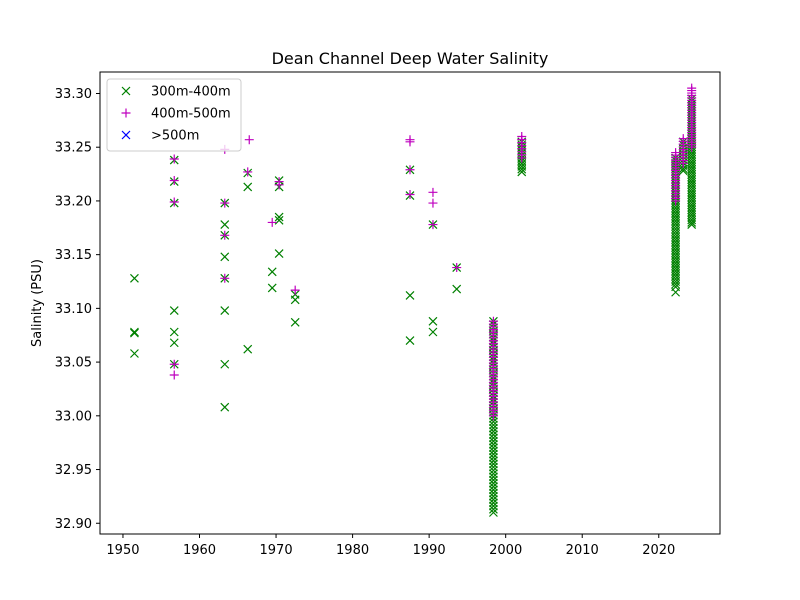 This screenshot has width=800, height=600. Describe the element at coordinates (73, 255) in the screenshot. I see `y-tick-label: 33.15` at that location.